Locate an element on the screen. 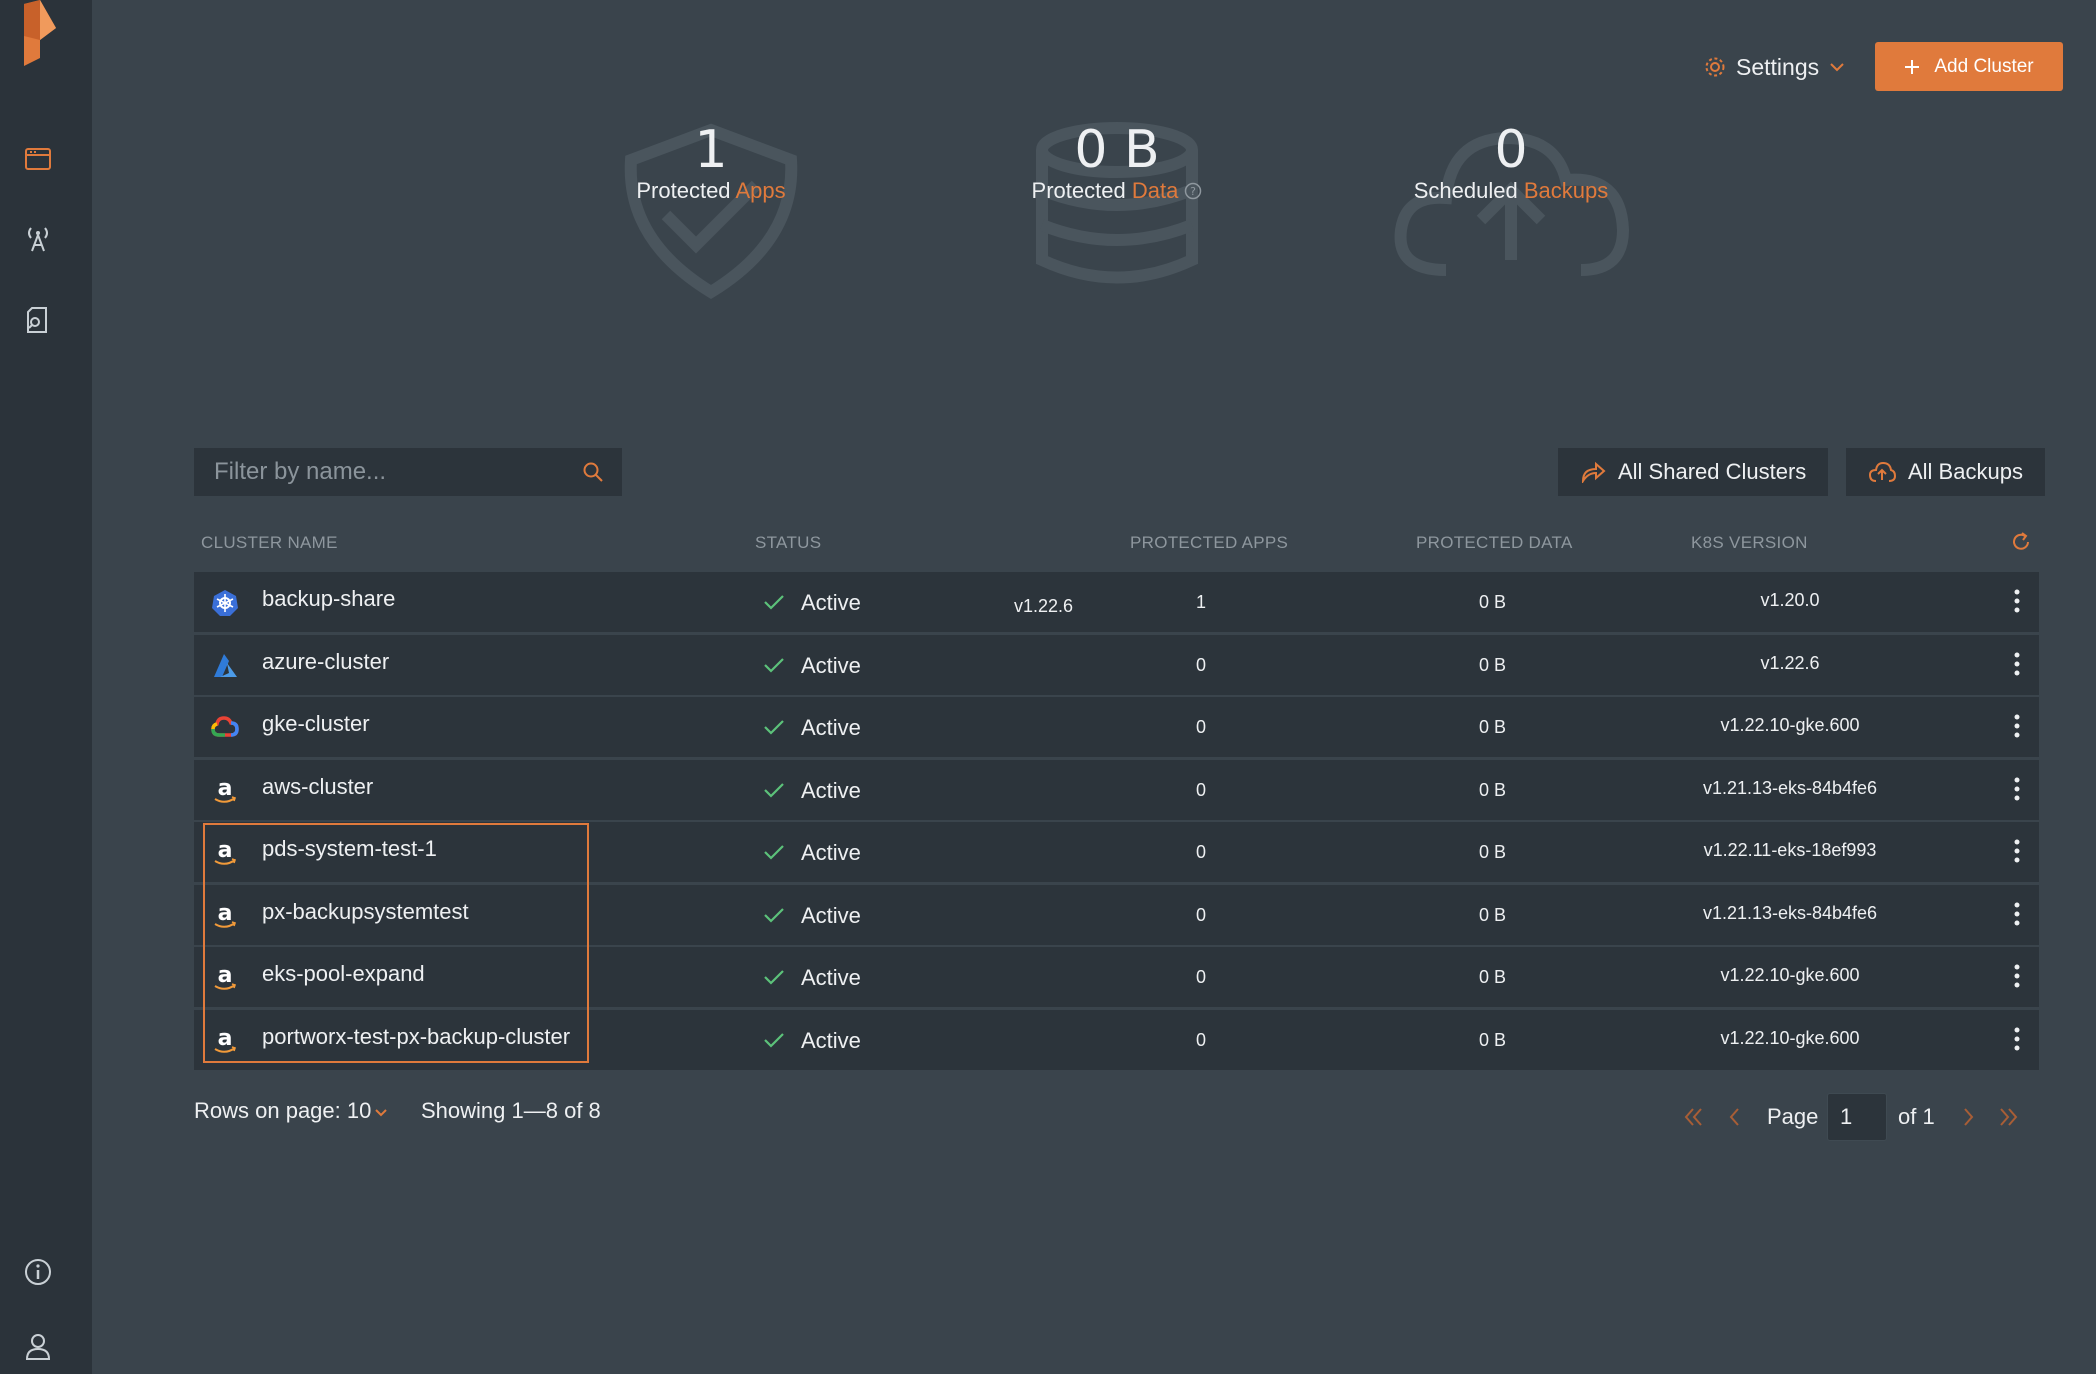  user-icon is located at coordinates (38, 1346).